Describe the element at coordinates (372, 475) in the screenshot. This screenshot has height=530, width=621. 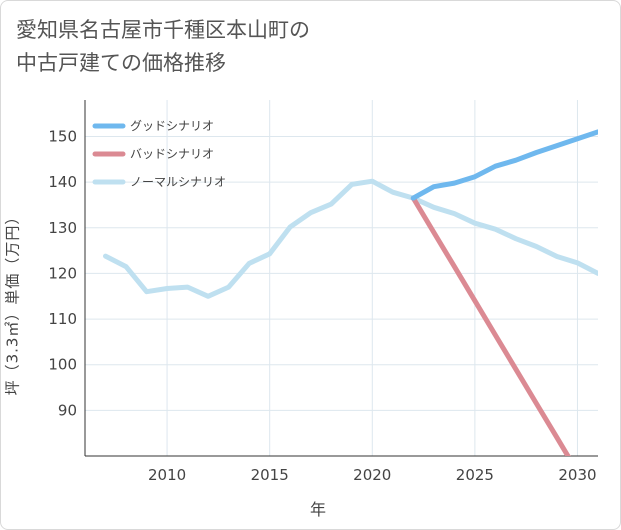
I see `x-tick-label: 2020` at that location.